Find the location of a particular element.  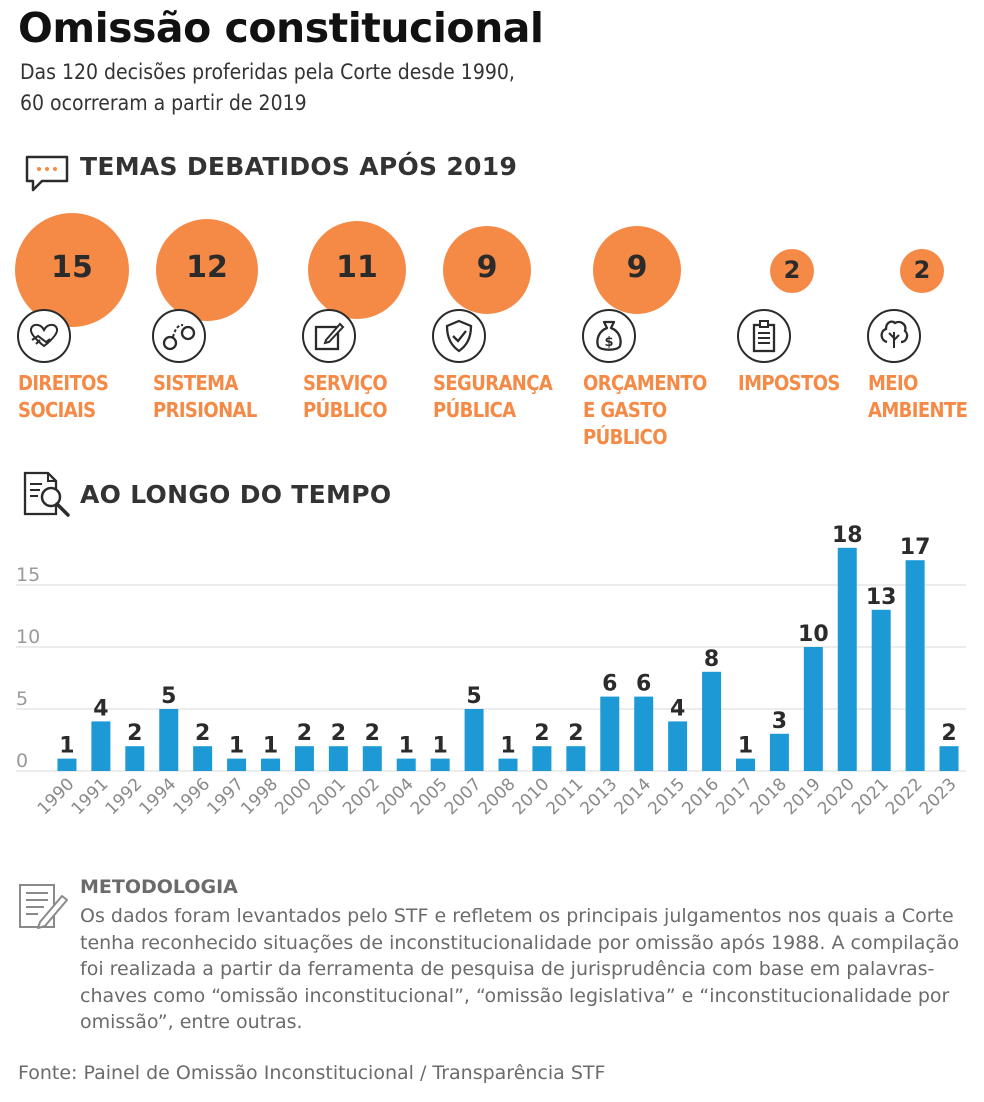

data-label: 8 is located at coordinates (711, 659).